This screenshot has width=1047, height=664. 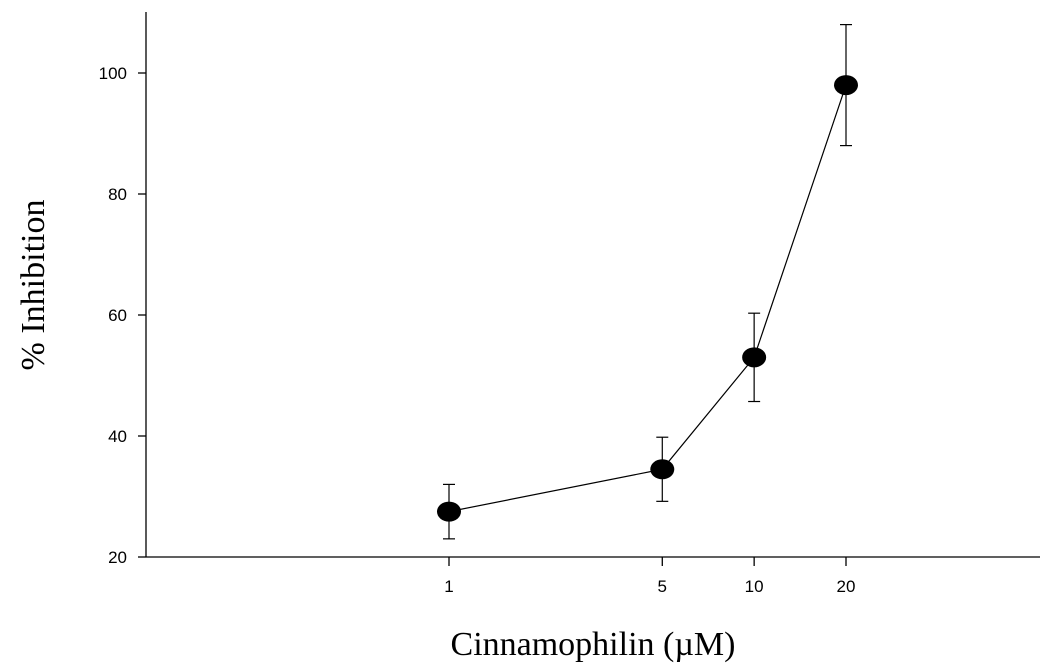 I want to click on y-tick-label: 100, so click(x=113, y=73).